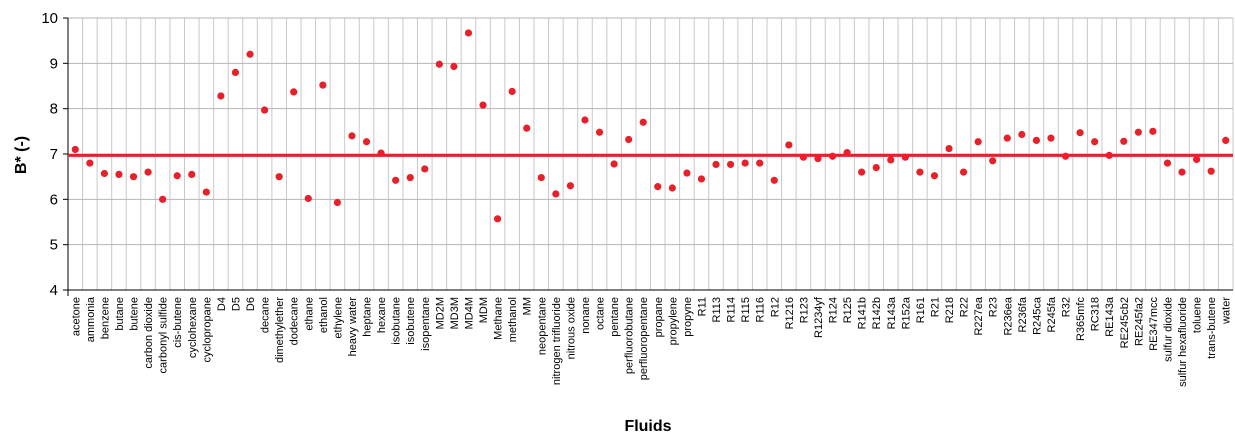 The image size is (1235, 437). What do you see at coordinates (906, 312) in the screenshot?
I see `x-tick-label: R152a` at bounding box center [906, 312].